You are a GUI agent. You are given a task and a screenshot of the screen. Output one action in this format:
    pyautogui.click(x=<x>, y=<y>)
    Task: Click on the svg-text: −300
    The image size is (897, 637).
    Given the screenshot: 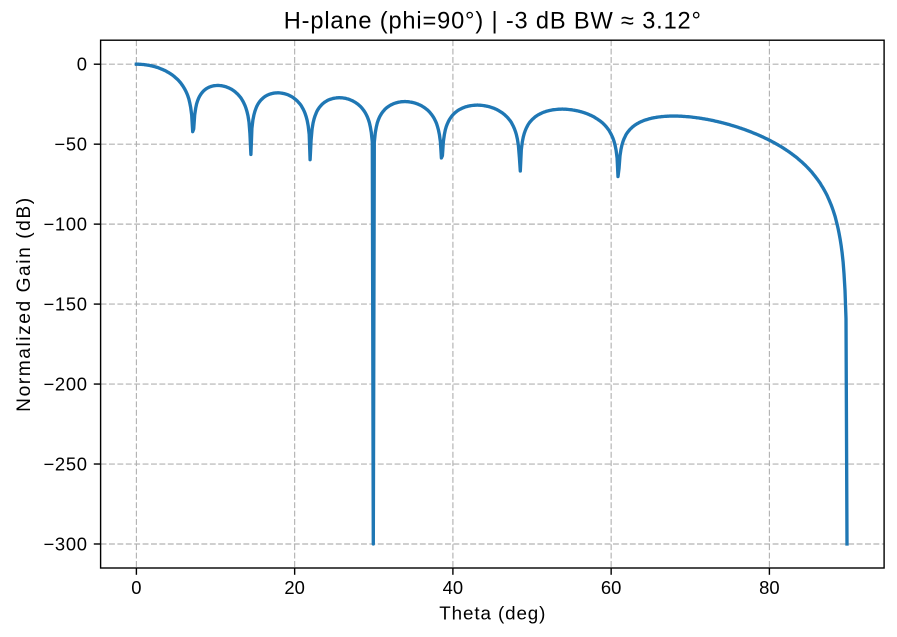 What is the action you would take?
    pyautogui.click(x=65, y=543)
    